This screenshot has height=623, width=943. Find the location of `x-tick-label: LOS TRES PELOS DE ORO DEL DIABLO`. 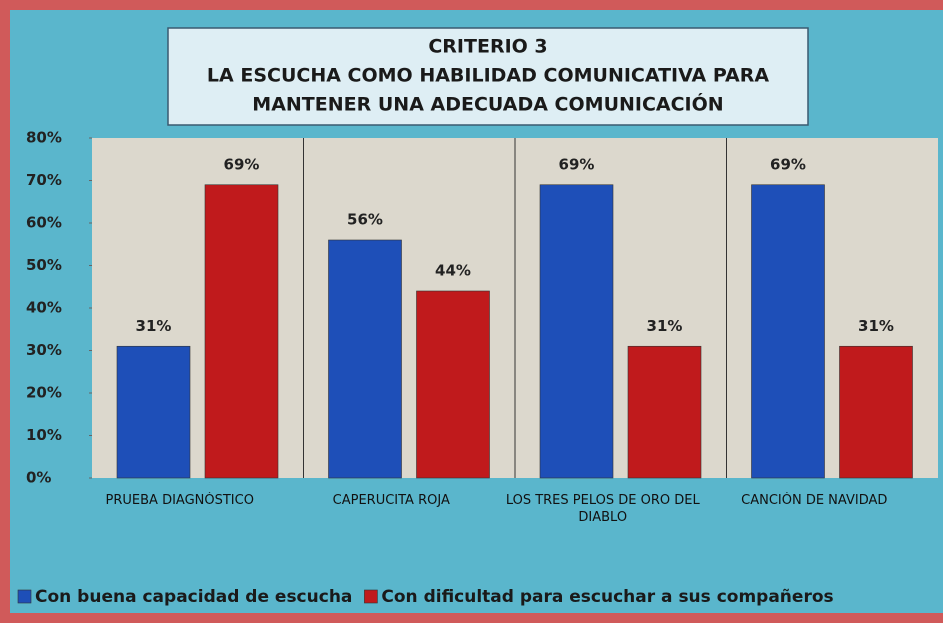

x-tick-label: LOS TRES PELOS DE ORO DEL DIABLO is located at coordinates (602, 509).